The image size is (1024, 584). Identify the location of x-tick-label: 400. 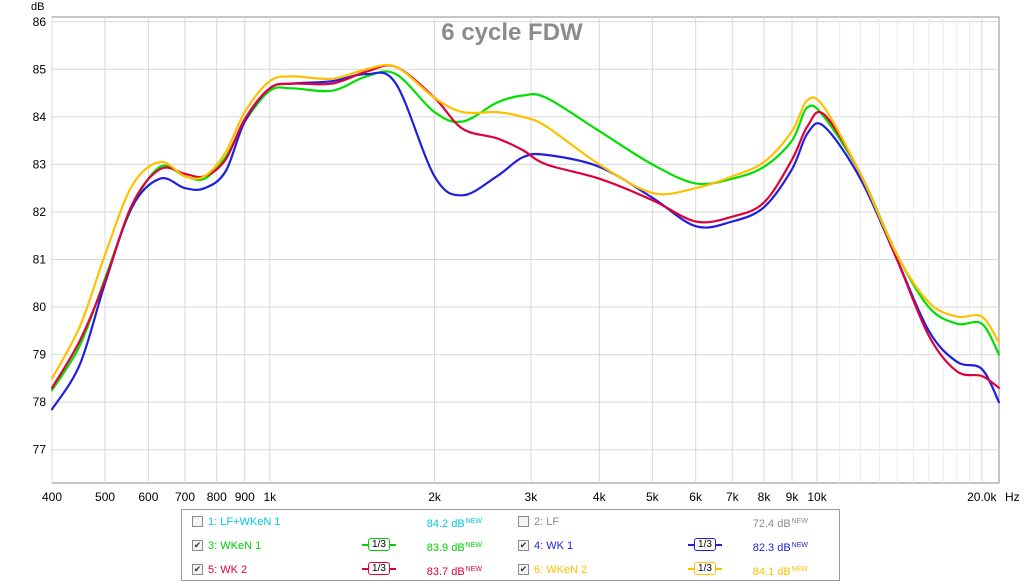
(52, 497).